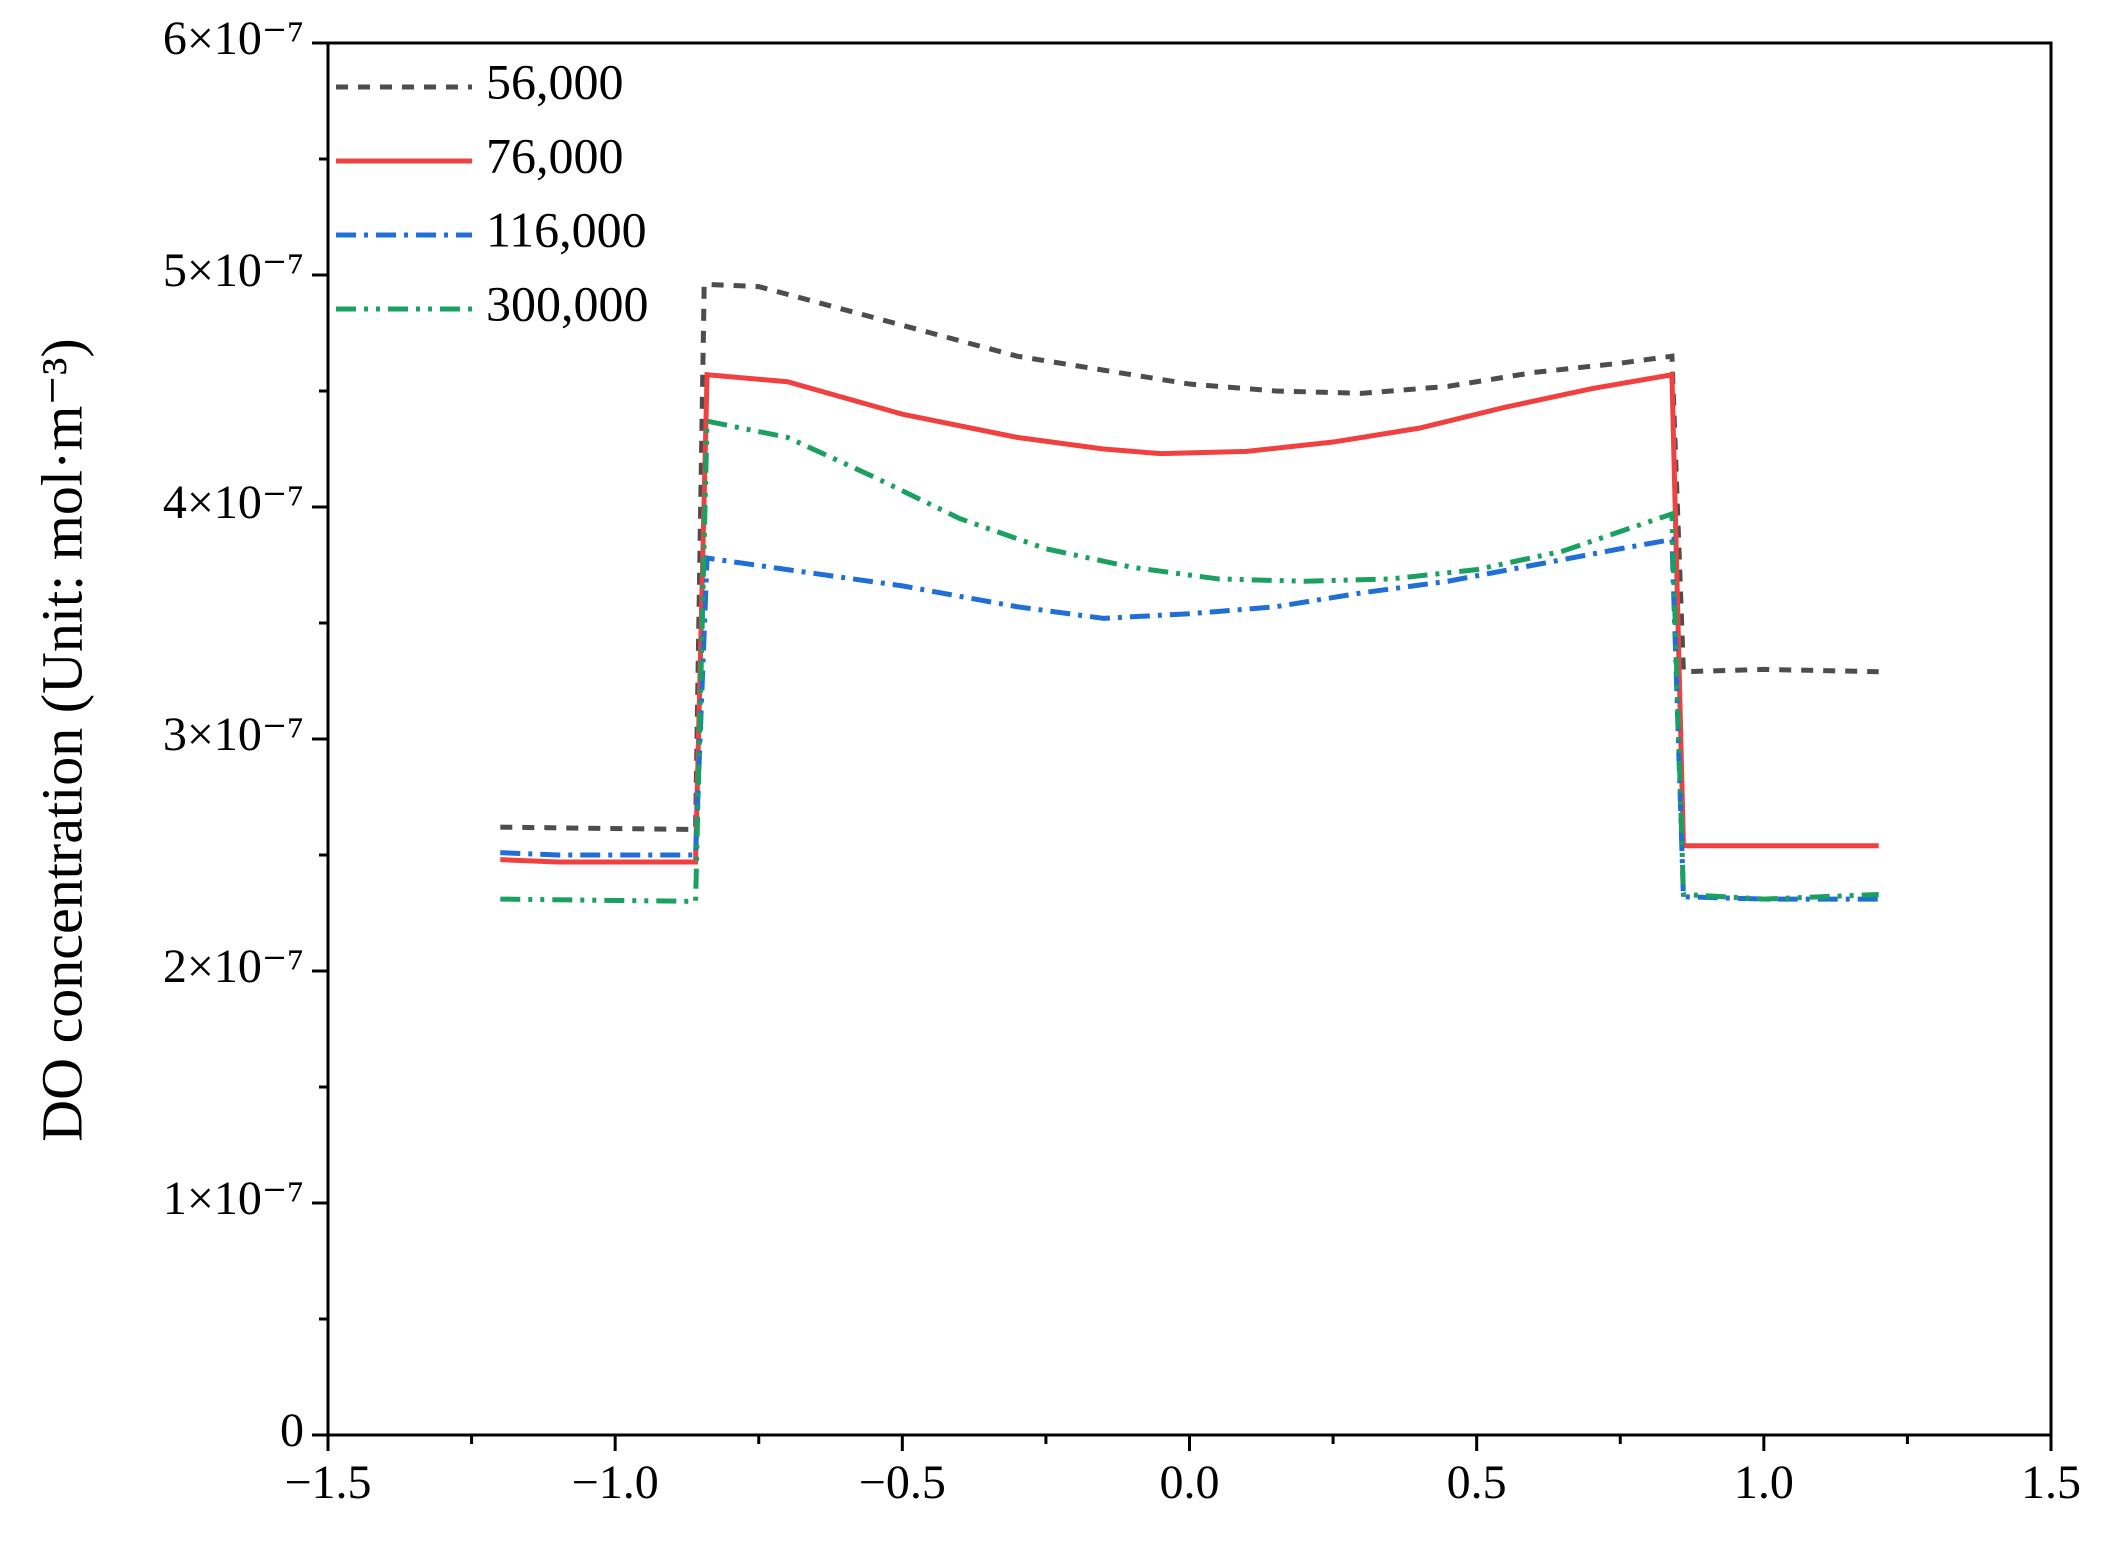 This screenshot has width=2109, height=1550. What do you see at coordinates (615, 1482) in the screenshot?
I see `x-tick-label: −1.0` at bounding box center [615, 1482].